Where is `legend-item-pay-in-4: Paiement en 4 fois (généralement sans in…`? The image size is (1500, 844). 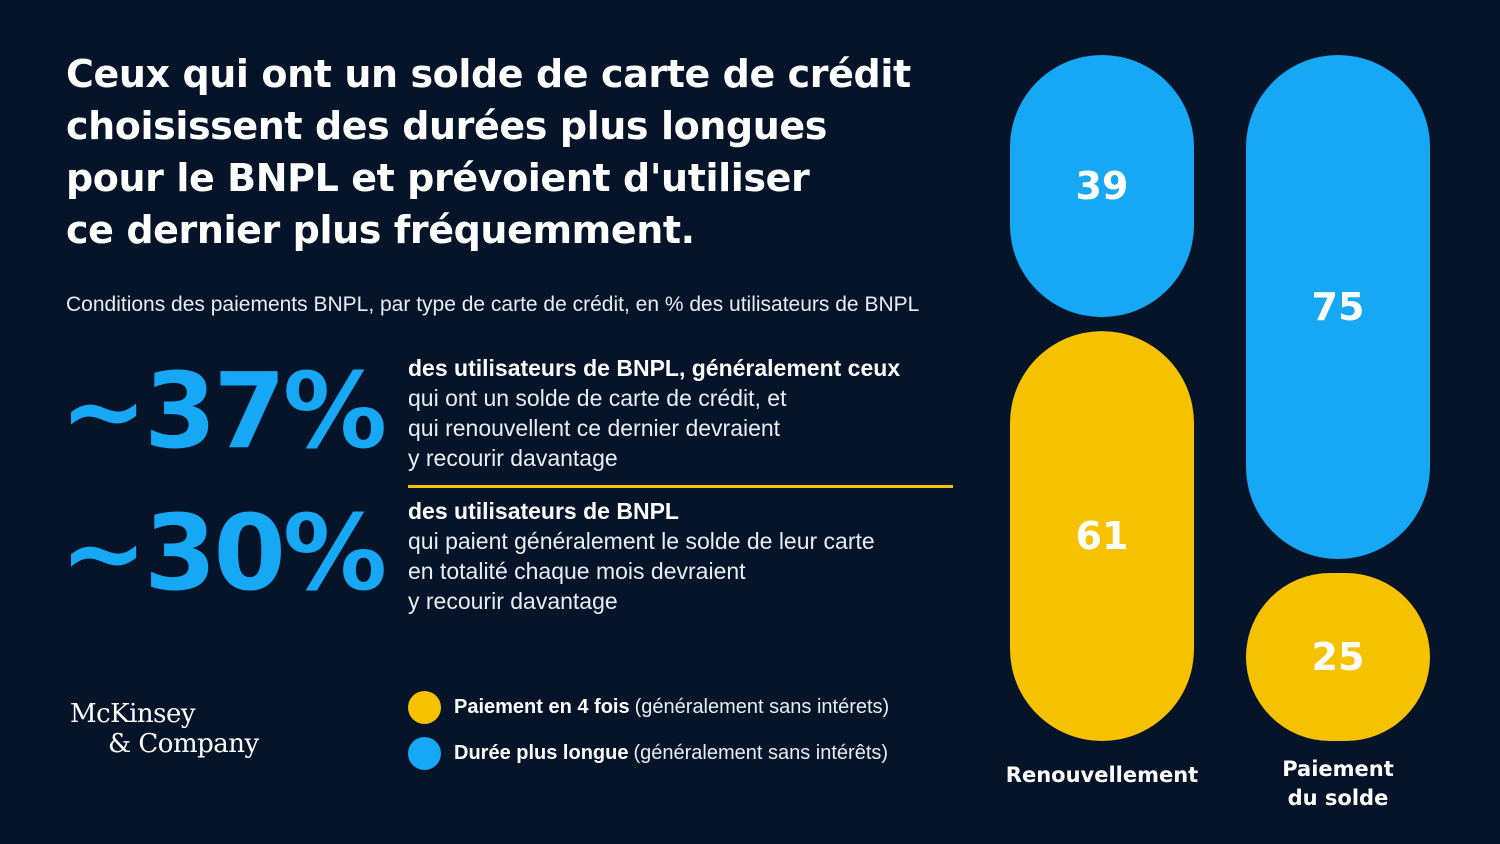 legend-item-pay-in-4: Paiement en 4 fois (généralement sans in… is located at coordinates (648, 707).